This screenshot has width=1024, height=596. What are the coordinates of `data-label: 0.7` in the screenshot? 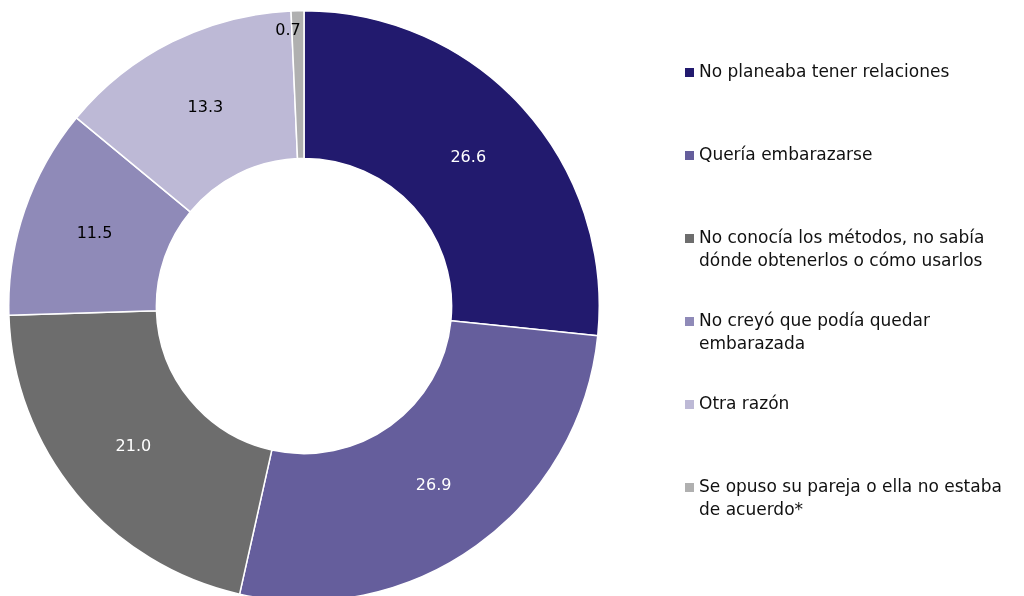 It's located at (288, 29).